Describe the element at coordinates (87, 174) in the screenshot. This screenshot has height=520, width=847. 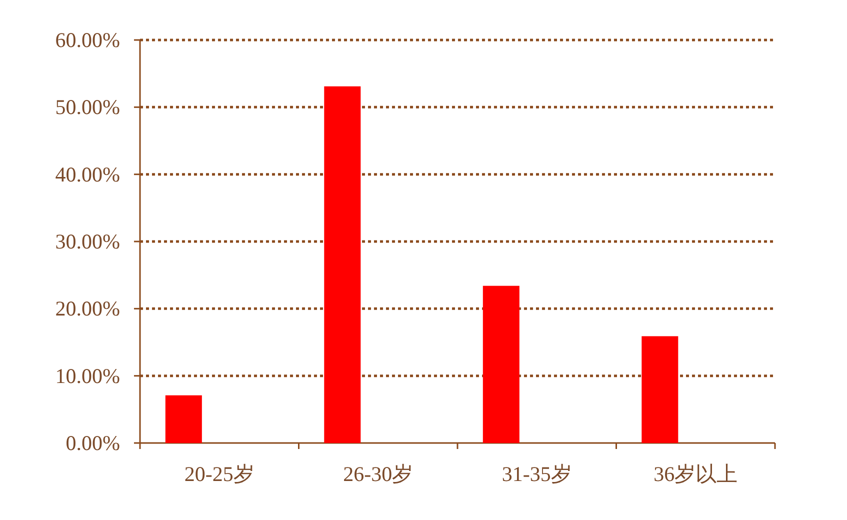
I see `y-tick-label: 40.00%` at that location.